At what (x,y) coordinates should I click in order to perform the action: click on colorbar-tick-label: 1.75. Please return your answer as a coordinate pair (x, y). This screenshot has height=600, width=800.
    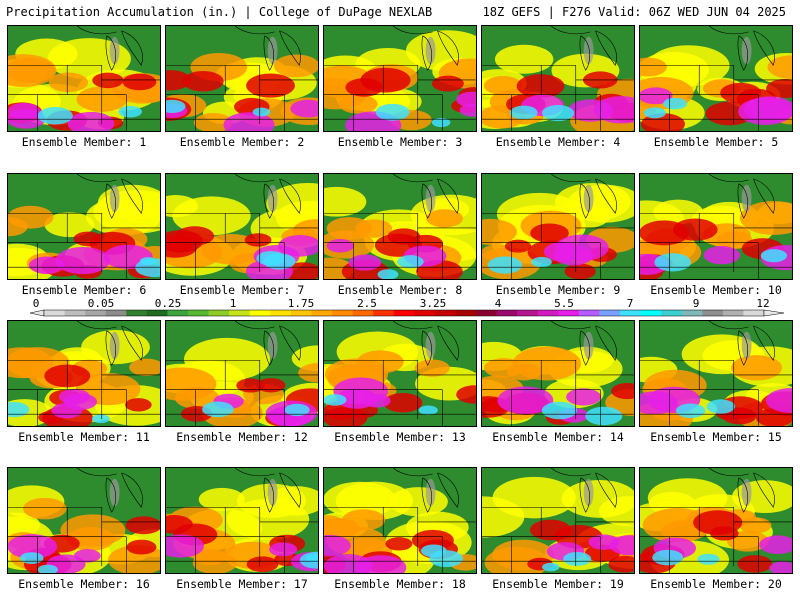
    Looking at the image, I should click on (301, 303).